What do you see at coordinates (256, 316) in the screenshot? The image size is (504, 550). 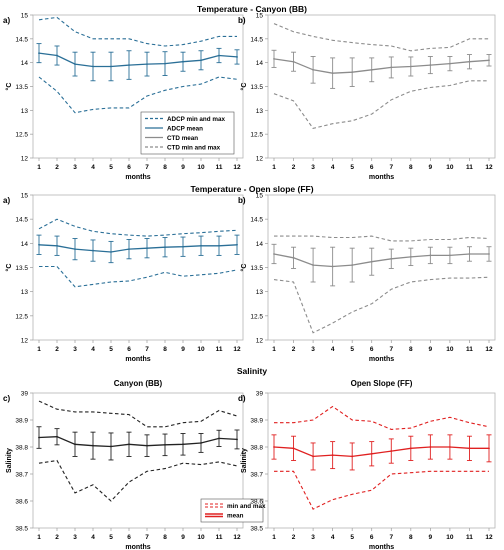 I see `y-tick-label: 12.5` at bounding box center [256, 316].